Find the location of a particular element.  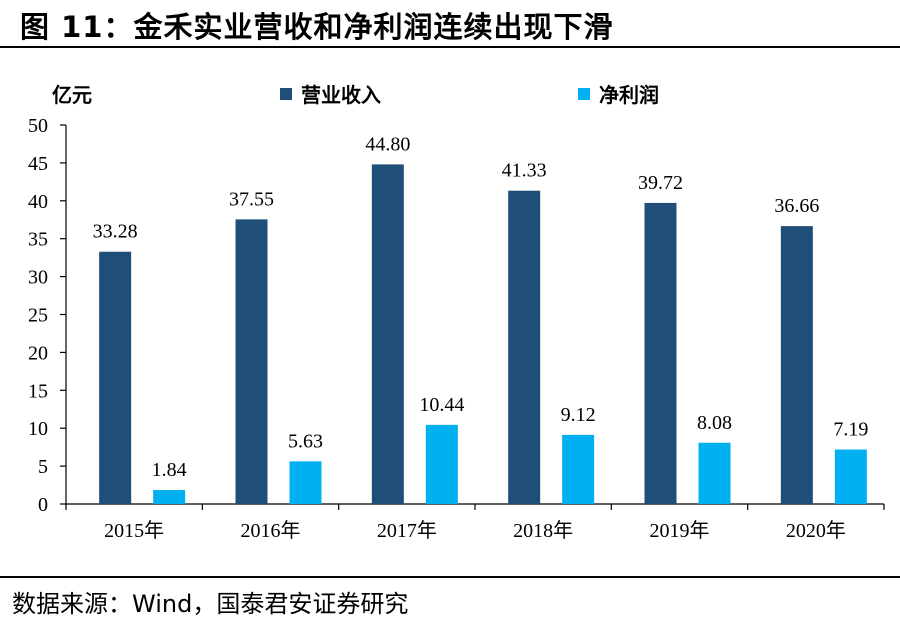

source-note: 数据来源：Wind，国泰君安证券研究 is located at coordinates (210, 604).